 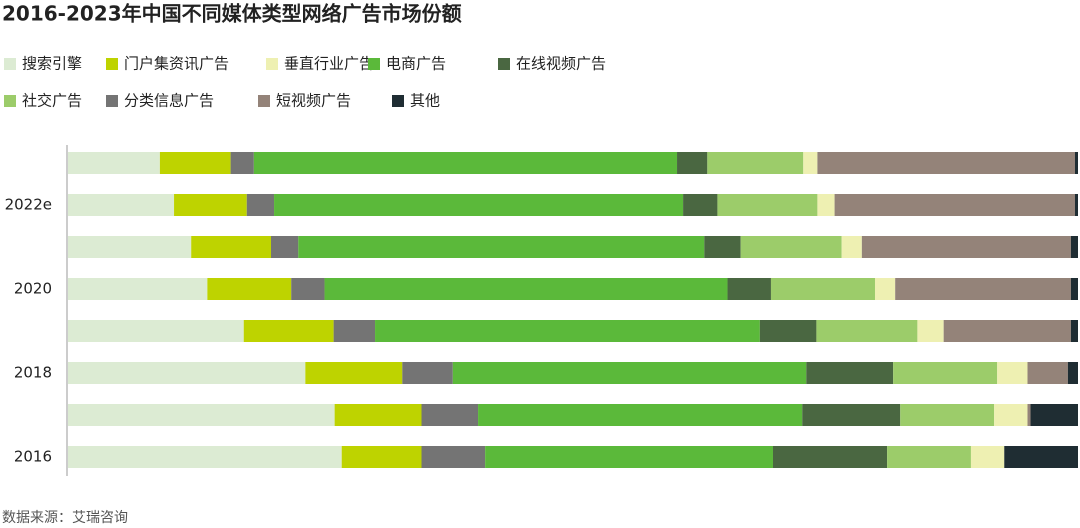 What do you see at coordinates (52, 64) in the screenshot?
I see `legend-label: 搜索引擎` at bounding box center [52, 64].